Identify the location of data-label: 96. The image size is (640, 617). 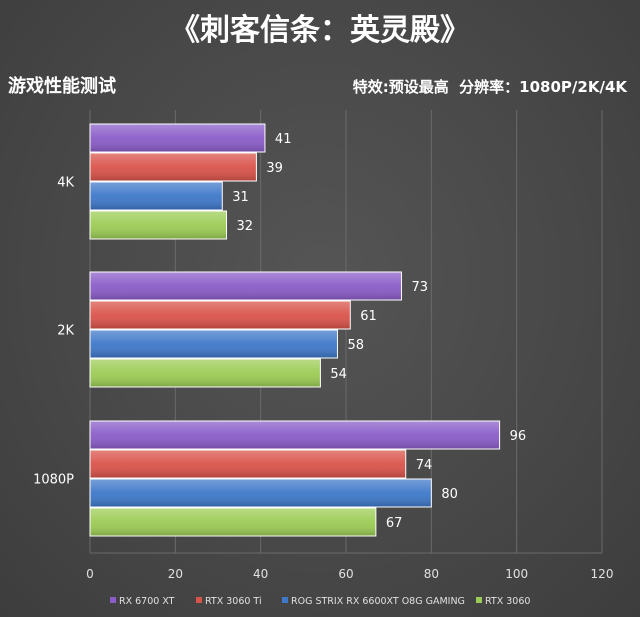
(518, 436).